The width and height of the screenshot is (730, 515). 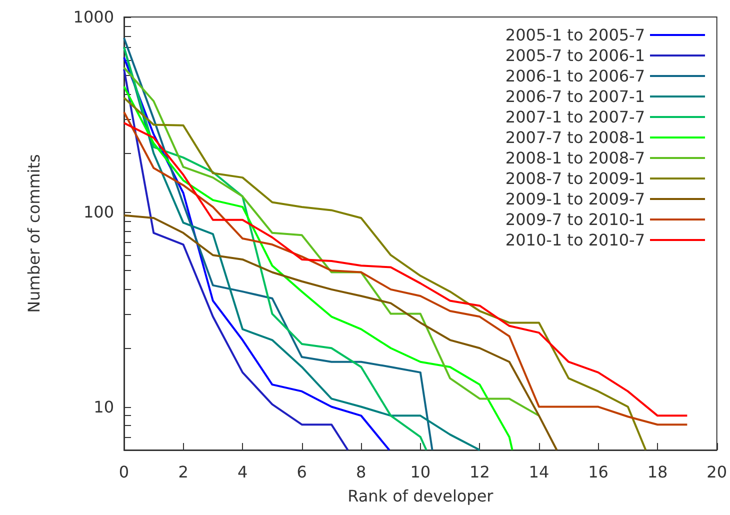 What do you see at coordinates (575, 219) in the screenshot?
I see `legend-label: 2009-7 to 2010-1` at bounding box center [575, 219].